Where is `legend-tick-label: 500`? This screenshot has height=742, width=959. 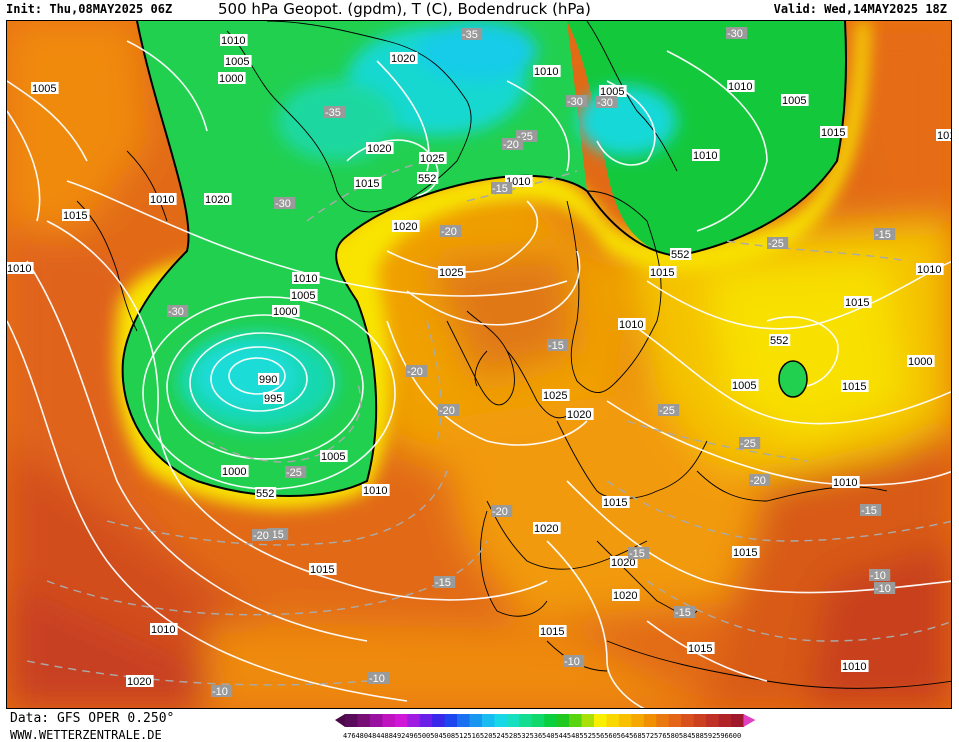
legend-tick-label: 500 is located at coordinates (424, 736).